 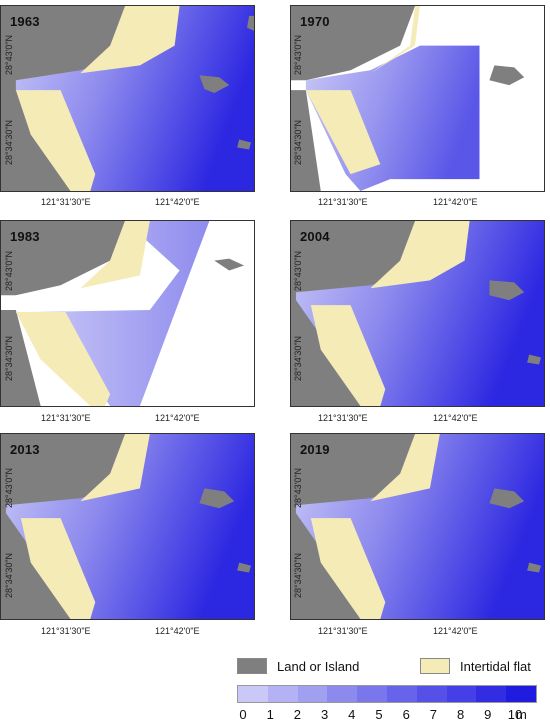 I want to click on year-label: 1963, so click(x=25, y=21).